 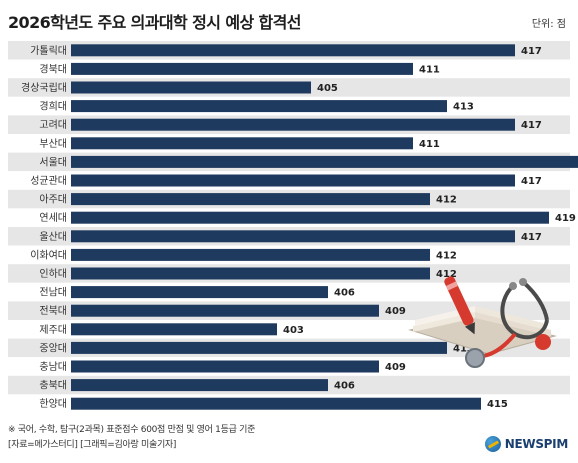 I want to click on value-label: 403, so click(x=293, y=330).